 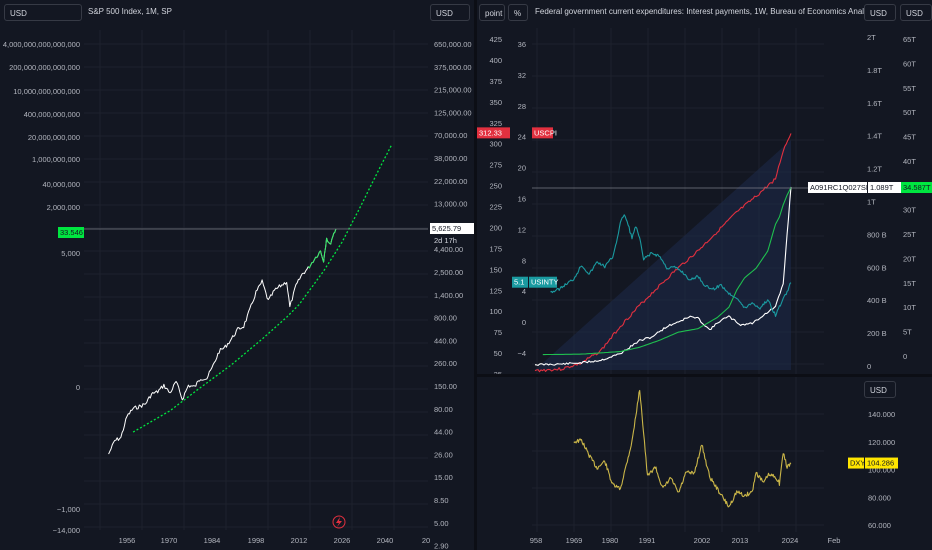 What do you see at coordinates (41, 44) in the screenshot?
I see `left-axis-tick: 4,000,000,000,000,000` at bounding box center [41, 44].